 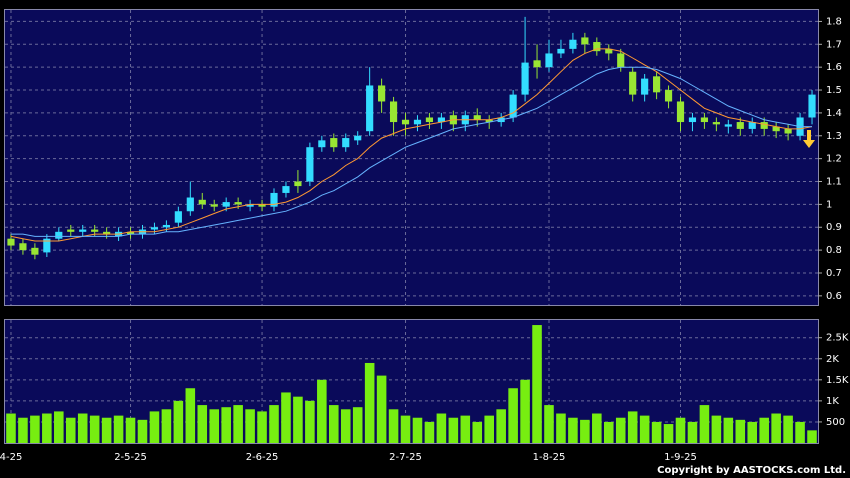 What do you see at coordinates (837, 380) in the screenshot?
I see `volume-tick-label: 1.5K` at bounding box center [837, 380].